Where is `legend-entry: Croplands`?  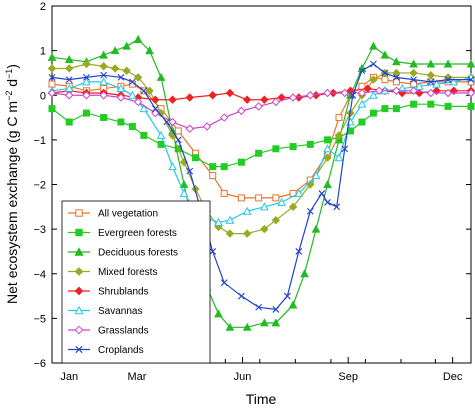 legend-entry: Croplands is located at coordinates (106, 350).